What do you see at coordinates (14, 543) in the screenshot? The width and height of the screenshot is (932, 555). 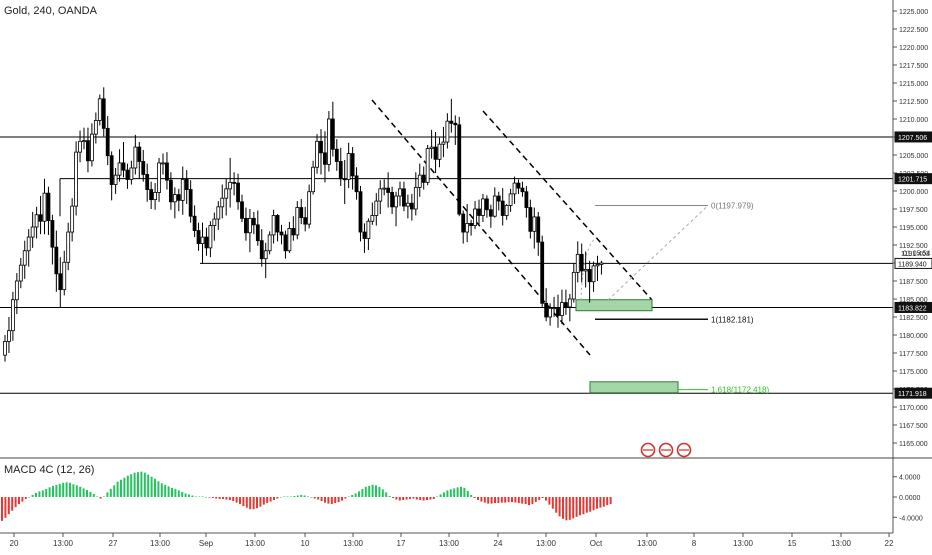 I see `time-tick-label: 20` at bounding box center [14, 543].